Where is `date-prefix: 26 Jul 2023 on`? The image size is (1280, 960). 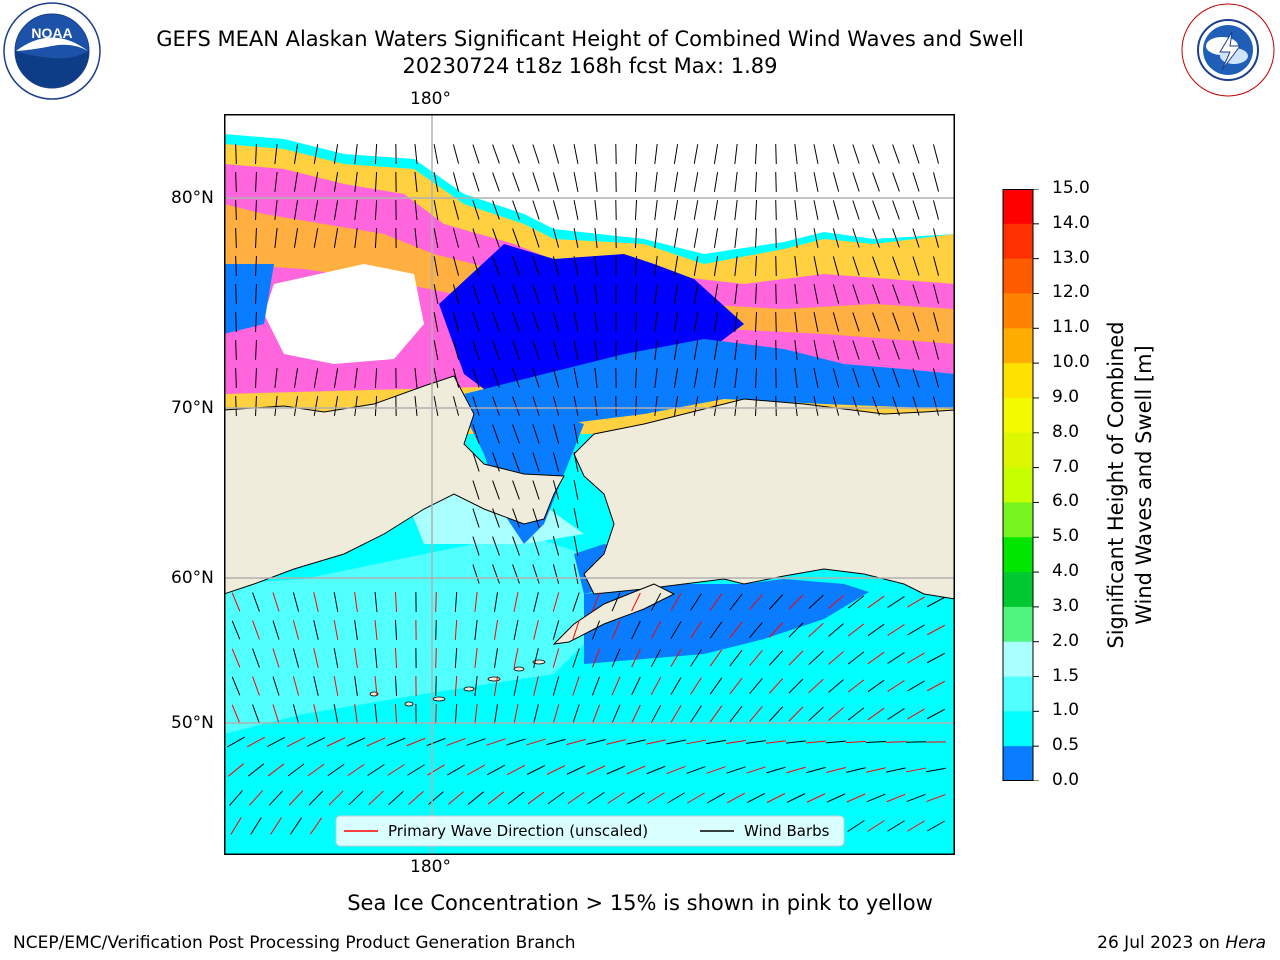 date-prefix: 26 Jul 2023 on is located at coordinates (1161, 943).